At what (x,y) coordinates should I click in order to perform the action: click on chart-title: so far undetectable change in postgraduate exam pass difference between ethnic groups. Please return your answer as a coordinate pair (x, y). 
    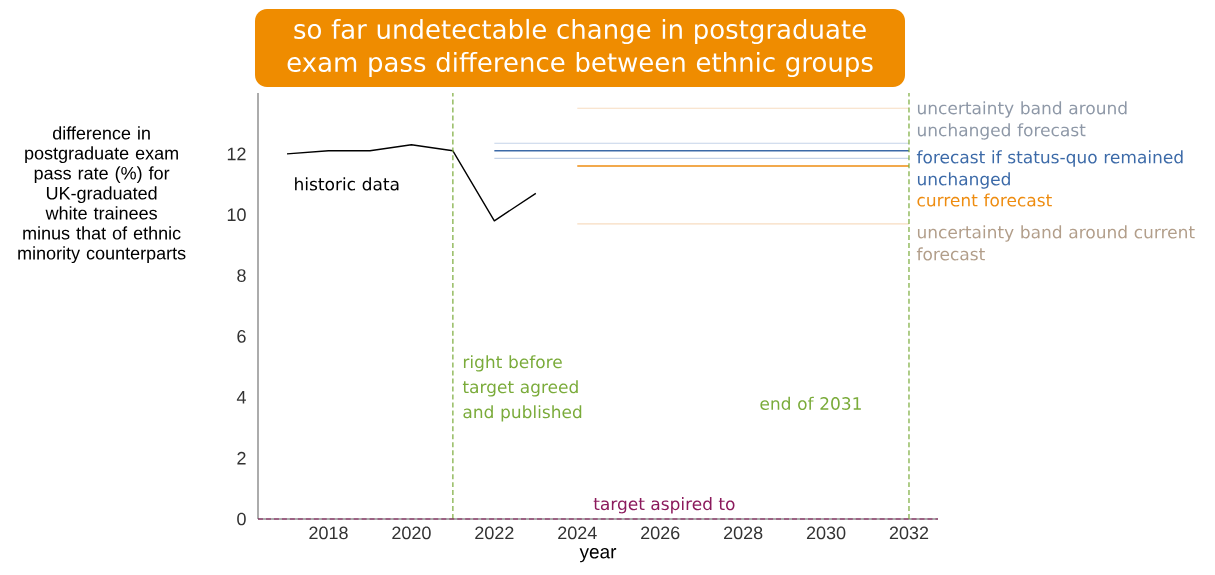
    Looking at the image, I should click on (580, 48).